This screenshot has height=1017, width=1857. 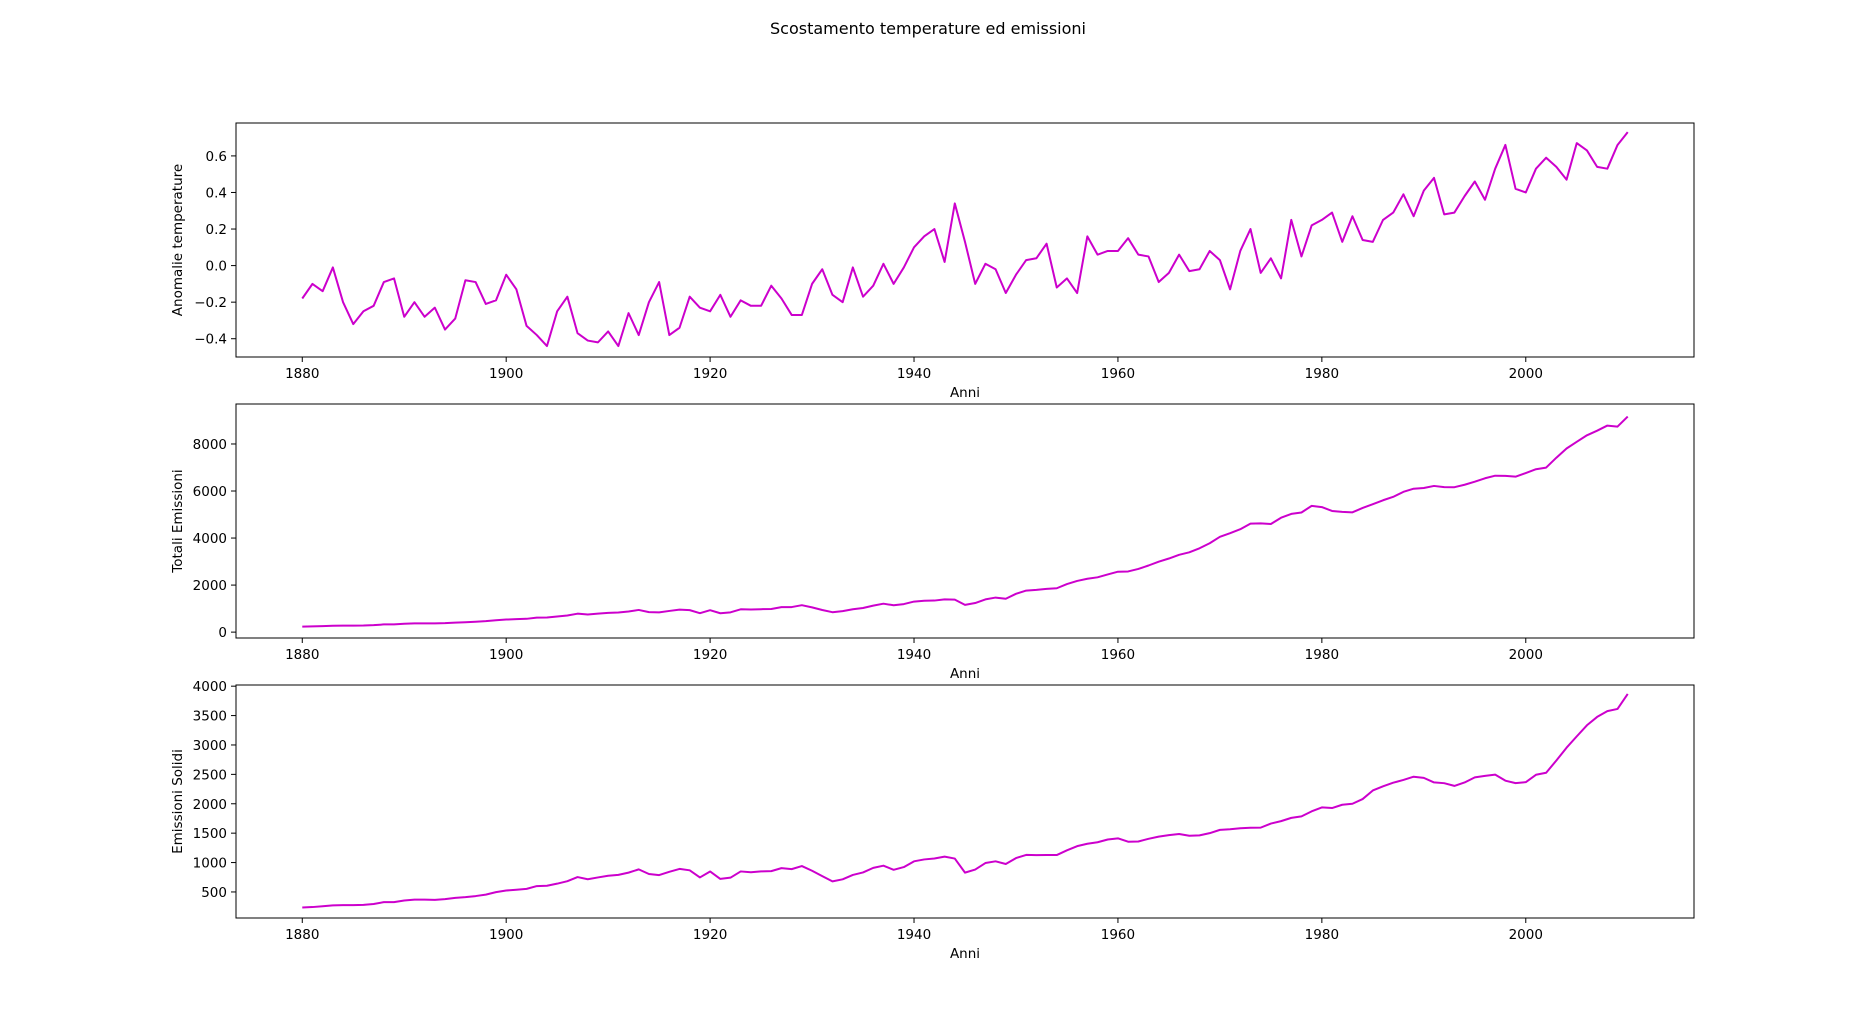 What do you see at coordinates (210, 834) in the screenshot?
I see `solid-emissions-y-tick-label: 1500` at bounding box center [210, 834].